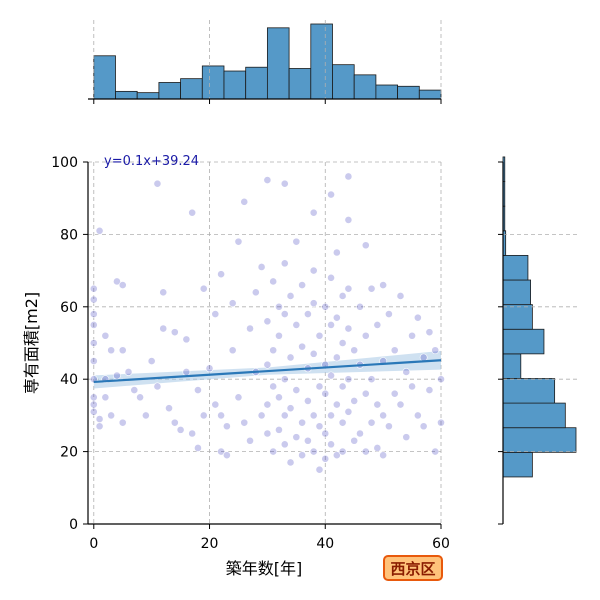 Image resolution: width=600 pixels, height=600 pixels. What do you see at coordinates (539, 340) in the screenshot?
I see `right-marginal-histogram` at bounding box center [539, 340].